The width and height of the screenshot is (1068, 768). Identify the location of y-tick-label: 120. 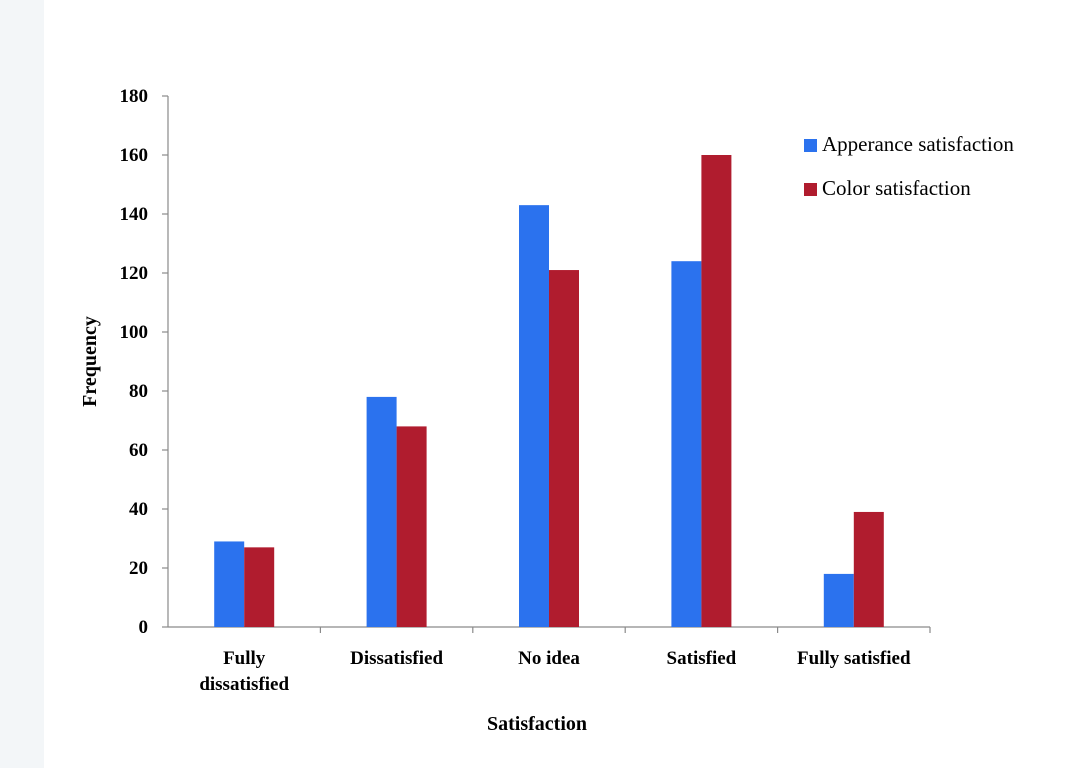
(134, 273).